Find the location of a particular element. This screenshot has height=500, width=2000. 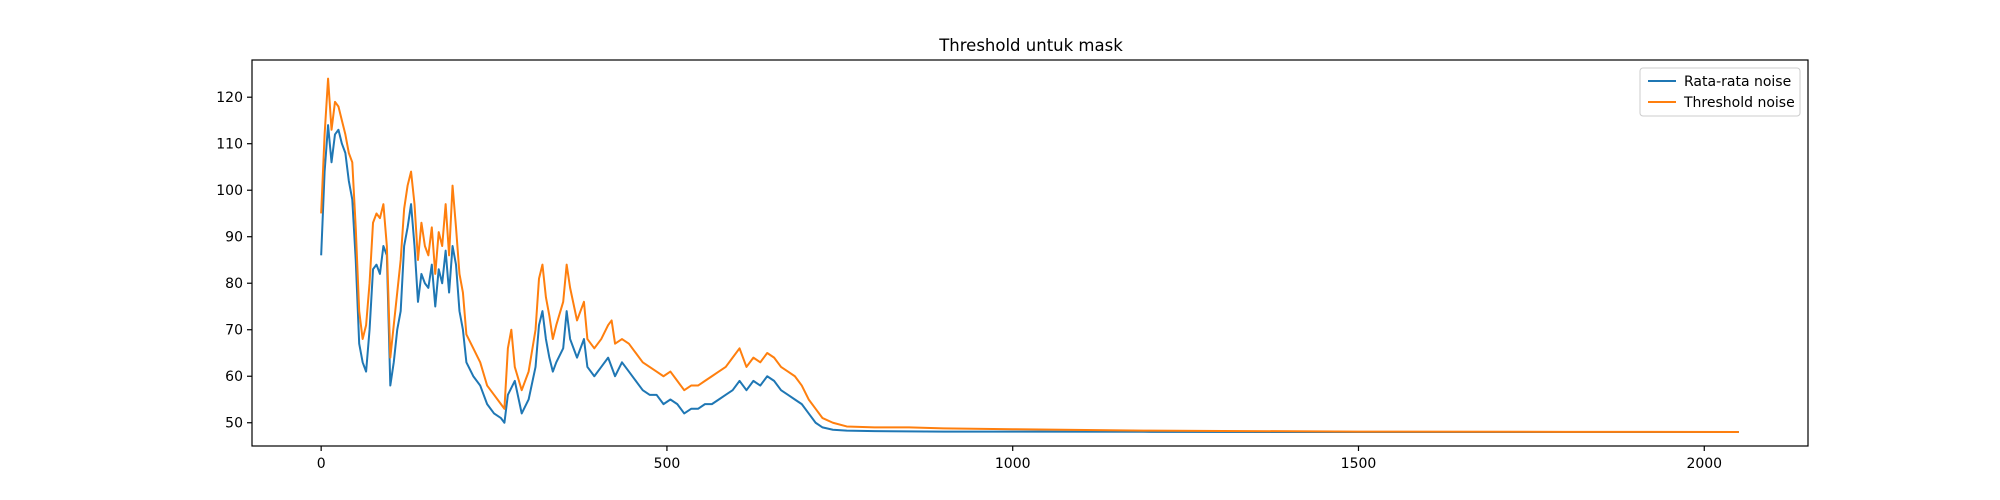

legend-label-2: Threshold noise is located at coordinates (1739, 103).